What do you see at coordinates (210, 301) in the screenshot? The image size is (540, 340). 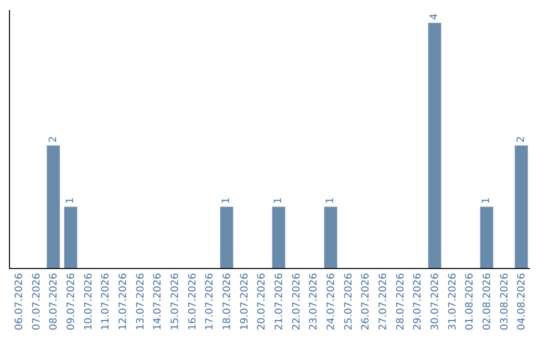 I see `x-tick-label: 17.07.2026` at bounding box center [210, 301].